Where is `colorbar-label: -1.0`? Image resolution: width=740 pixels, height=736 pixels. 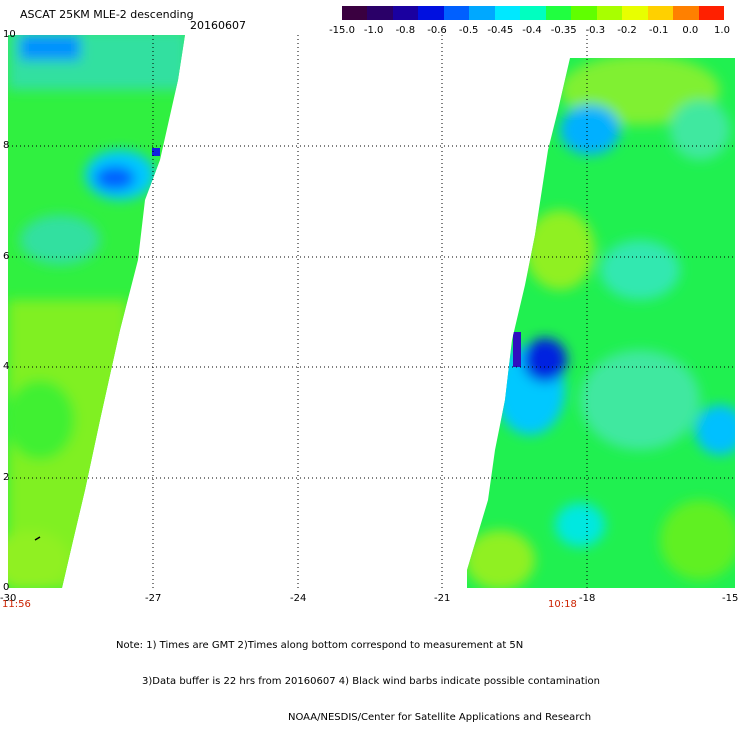
colorbar-label: -1.0 is located at coordinates (373, 30).